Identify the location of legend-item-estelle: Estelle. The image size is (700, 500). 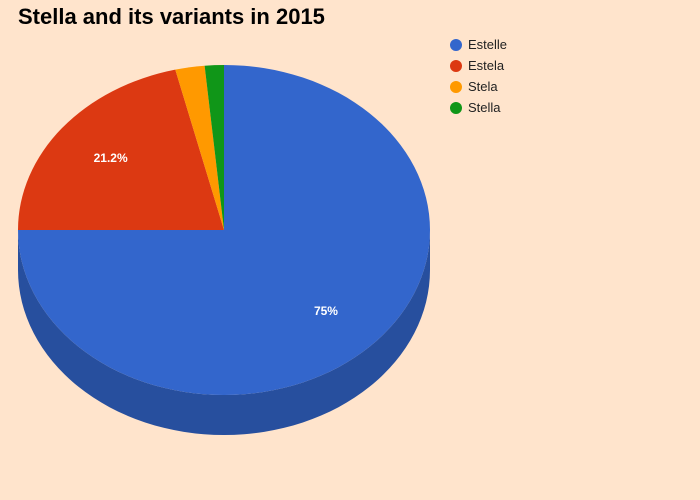
(478, 44).